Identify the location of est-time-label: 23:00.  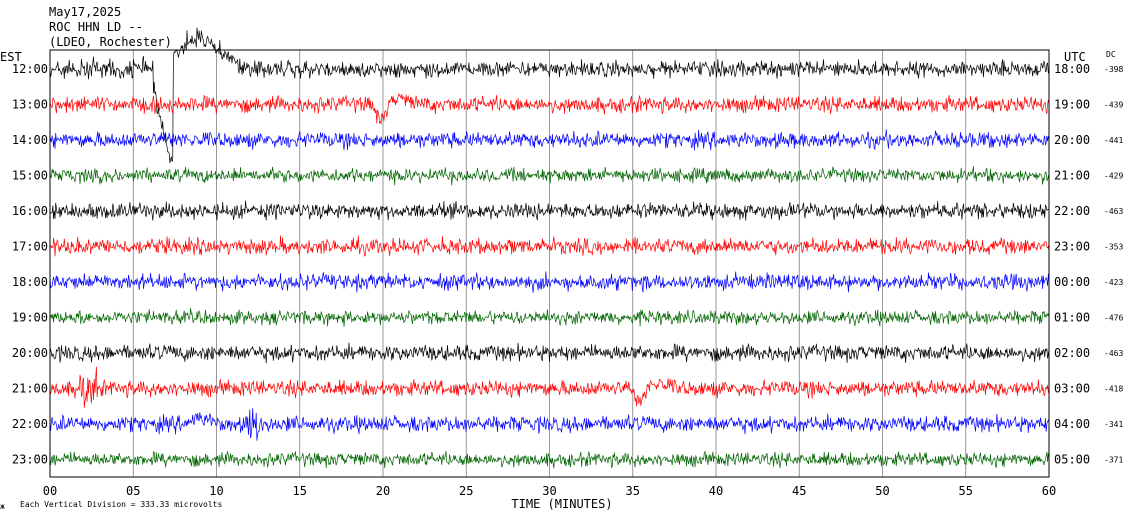
(30, 460).